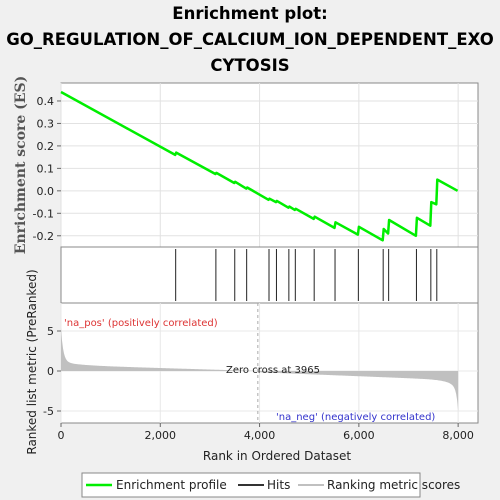 This screenshot has width=500, height=500. I want to click on es-tick-label: 0.0, so click(46, 191).